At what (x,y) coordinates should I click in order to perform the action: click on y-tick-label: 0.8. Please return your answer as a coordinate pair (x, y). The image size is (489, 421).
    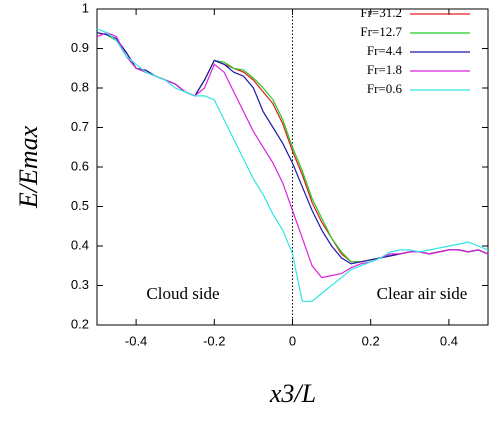
    Looking at the image, I should click on (80, 86).